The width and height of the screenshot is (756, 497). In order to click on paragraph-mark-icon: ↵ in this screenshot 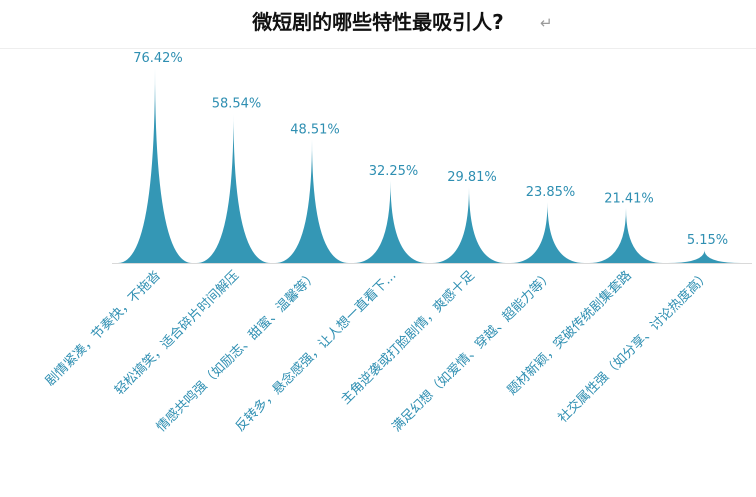, I will do `click(546, 23)`.